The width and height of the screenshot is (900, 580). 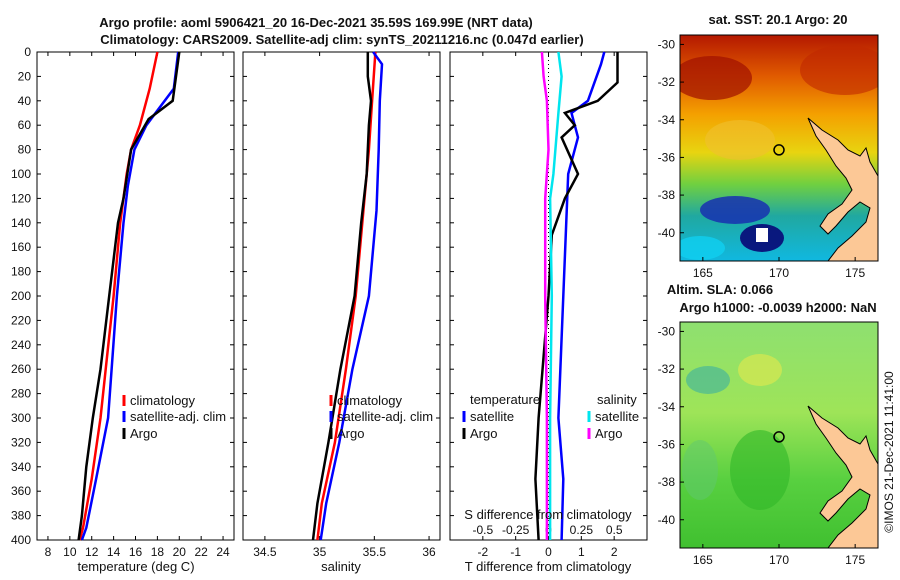 I want to click on temperature-tick-label: 12, so click(x=92, y=552).